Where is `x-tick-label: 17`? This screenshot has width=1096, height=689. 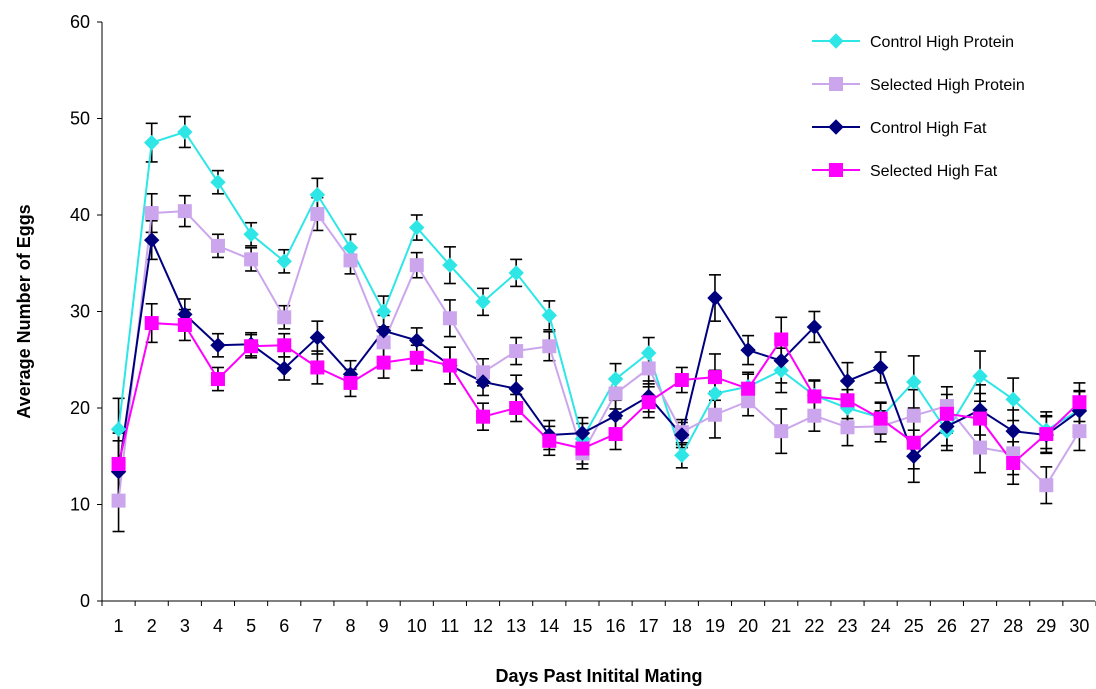 x-tick-label: 17 is located at coordinates (649, 626).